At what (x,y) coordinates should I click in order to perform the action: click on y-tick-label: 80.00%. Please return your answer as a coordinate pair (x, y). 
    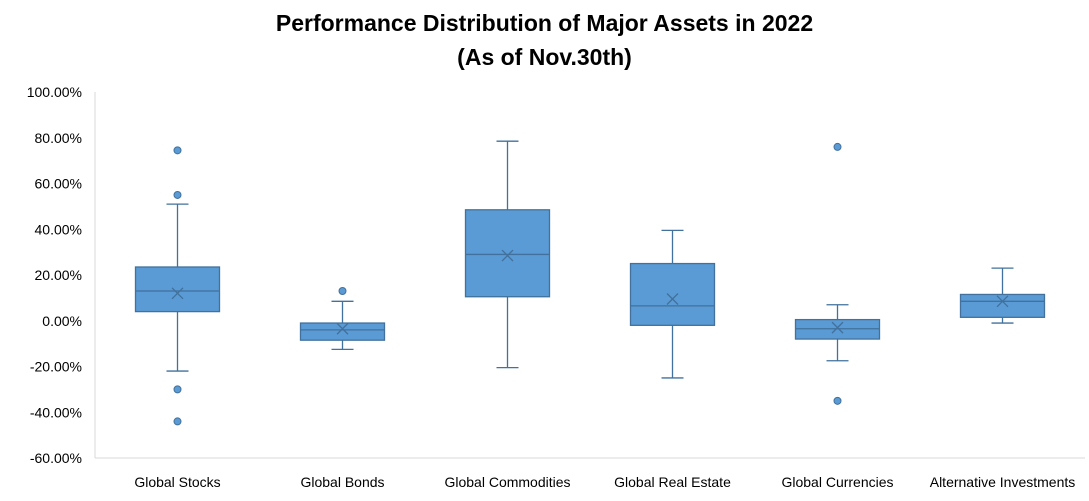
    Looking at the image, I should click on (58, 138).